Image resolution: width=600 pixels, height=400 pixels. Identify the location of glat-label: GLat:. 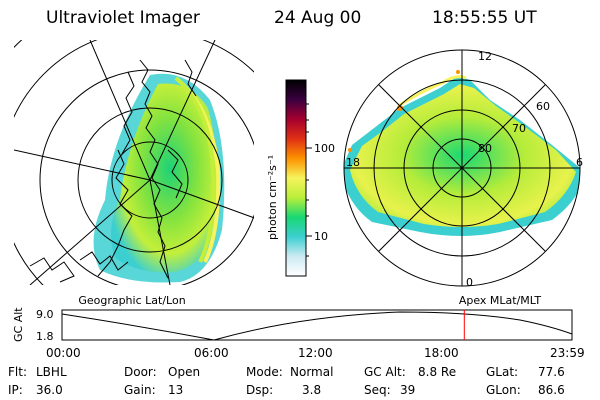
(502, 372).